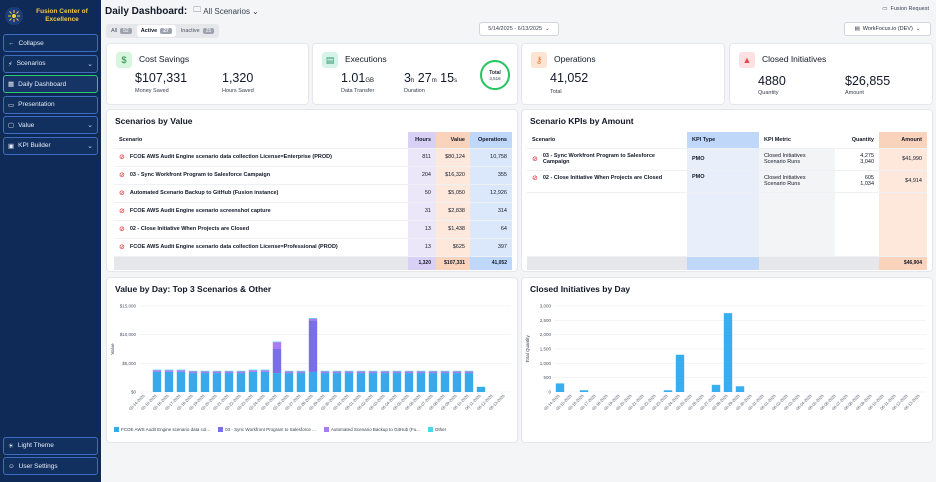  Describe the element at coordinates (903, 180) in the screenshot. I see `amount-cell: $4,914` at that location.